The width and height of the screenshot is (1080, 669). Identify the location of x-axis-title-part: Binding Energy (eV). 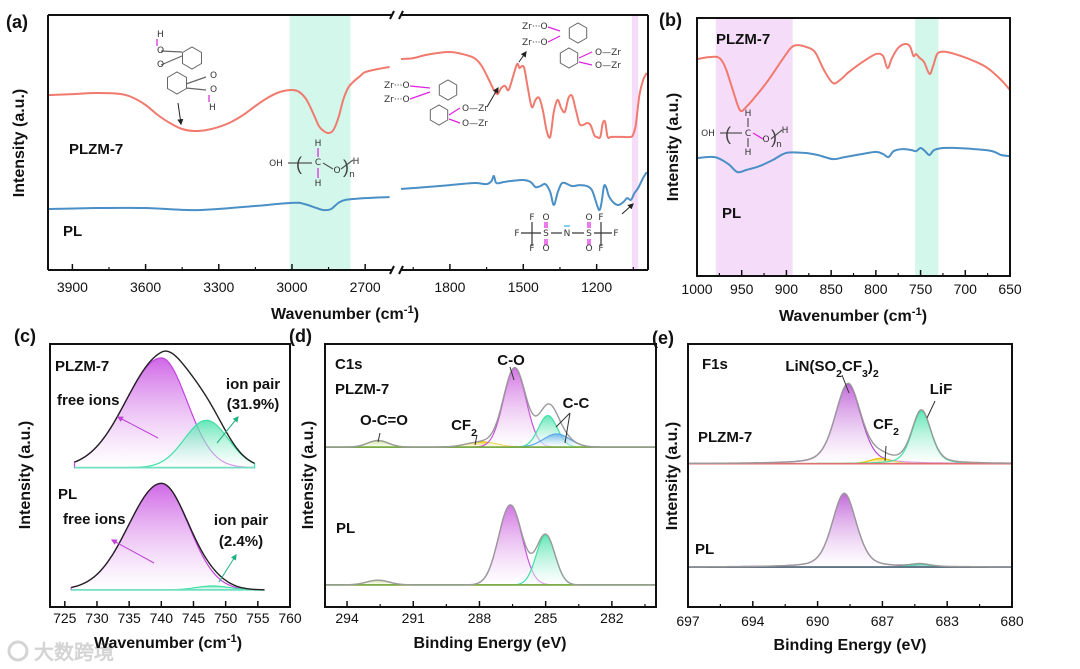
(850, 645).